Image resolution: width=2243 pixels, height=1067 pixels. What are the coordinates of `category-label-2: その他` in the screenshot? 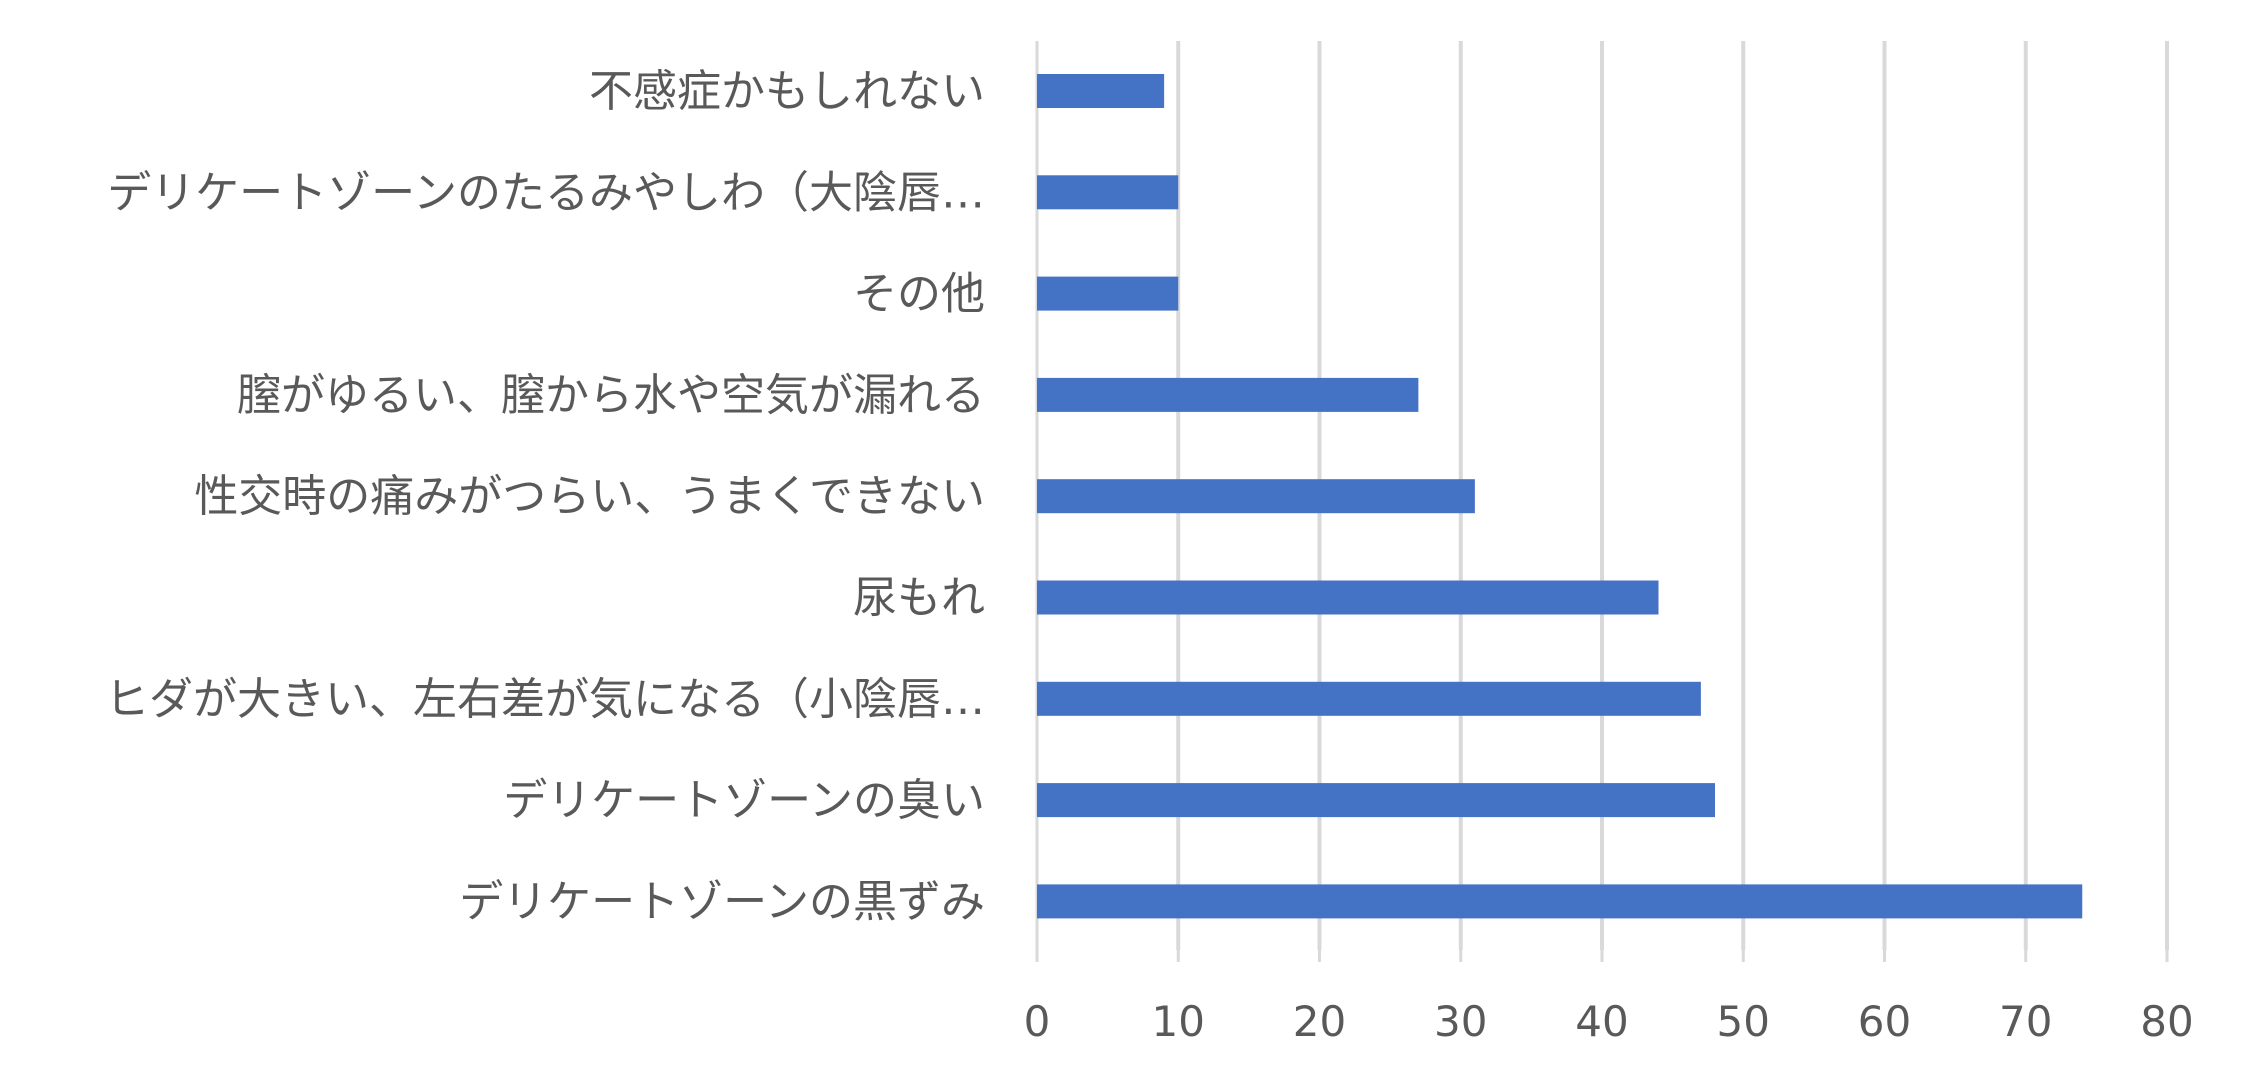 It's located at (919, 294).